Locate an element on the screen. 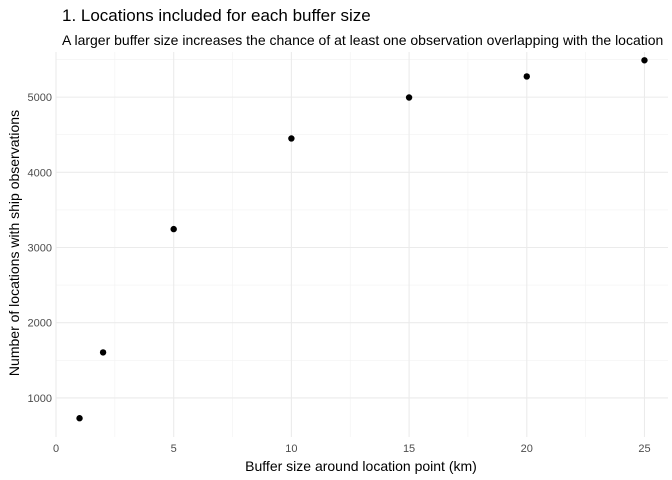 The image size is (672, 480). x-tick-label: 25 is located at coordinates (644, 449).